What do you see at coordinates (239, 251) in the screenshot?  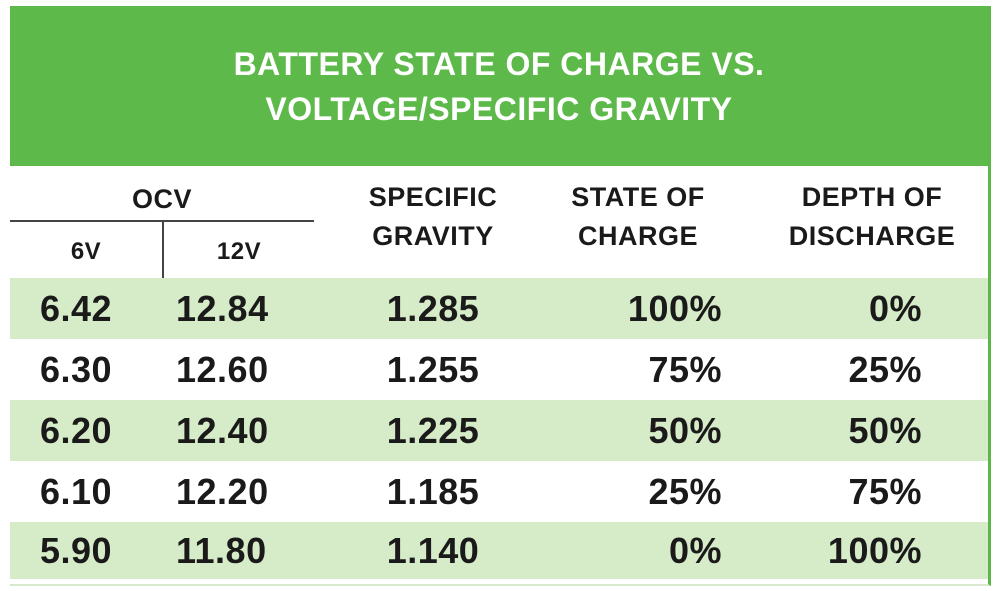 I see `header-12v: 12V` at bounding box center [239, 251].